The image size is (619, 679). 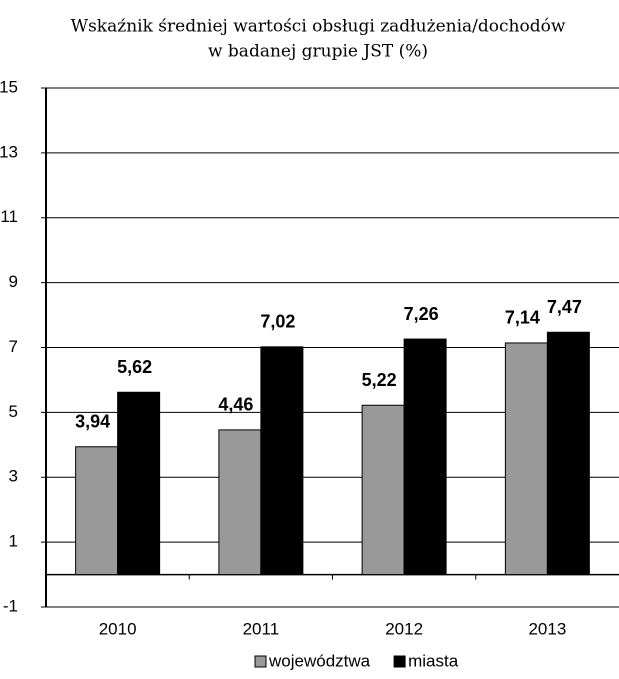 What do you see at coordinates (404, 628) in the screenshot?
I see `x-tick-label: 2012` at bounding box center [404, 628].